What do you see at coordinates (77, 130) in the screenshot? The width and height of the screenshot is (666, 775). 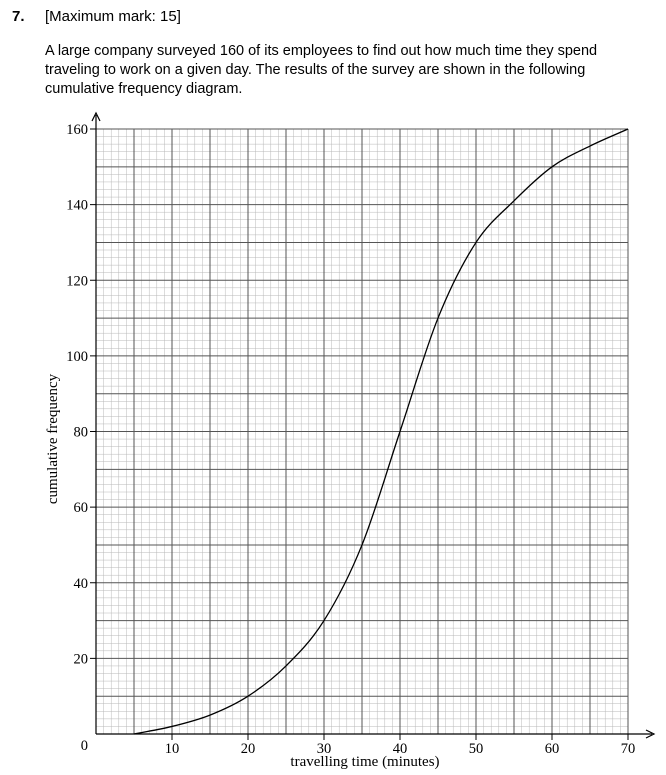 I see `y-tick-label: 160` at bounding box center [77, 130].